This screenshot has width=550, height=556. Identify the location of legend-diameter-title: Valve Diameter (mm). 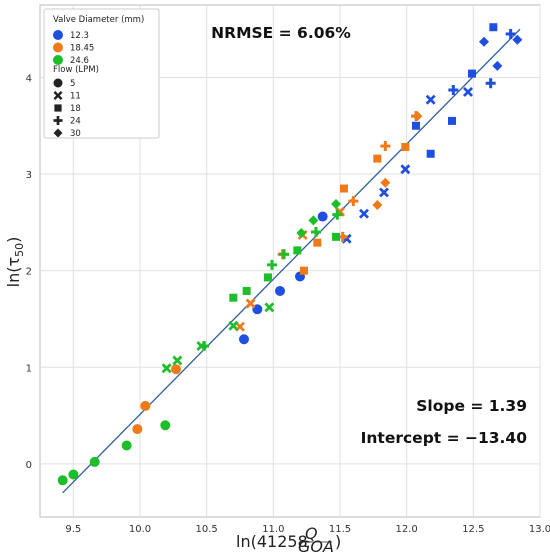
(98, 20).